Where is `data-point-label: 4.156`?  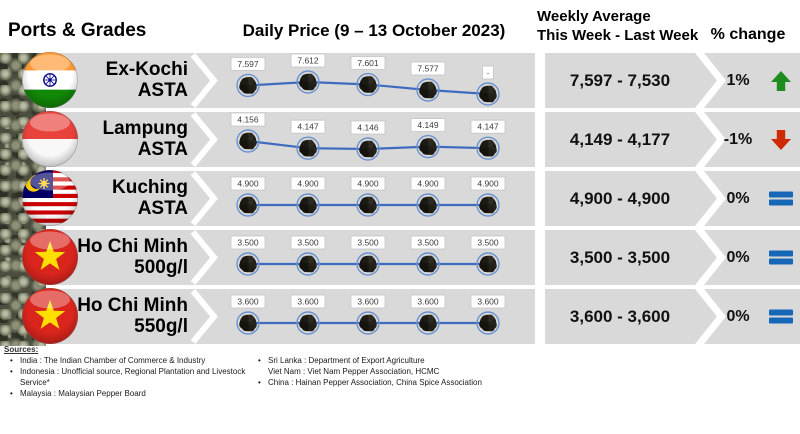
data-point-label: 4.156 is located at coordinates (248, 119).